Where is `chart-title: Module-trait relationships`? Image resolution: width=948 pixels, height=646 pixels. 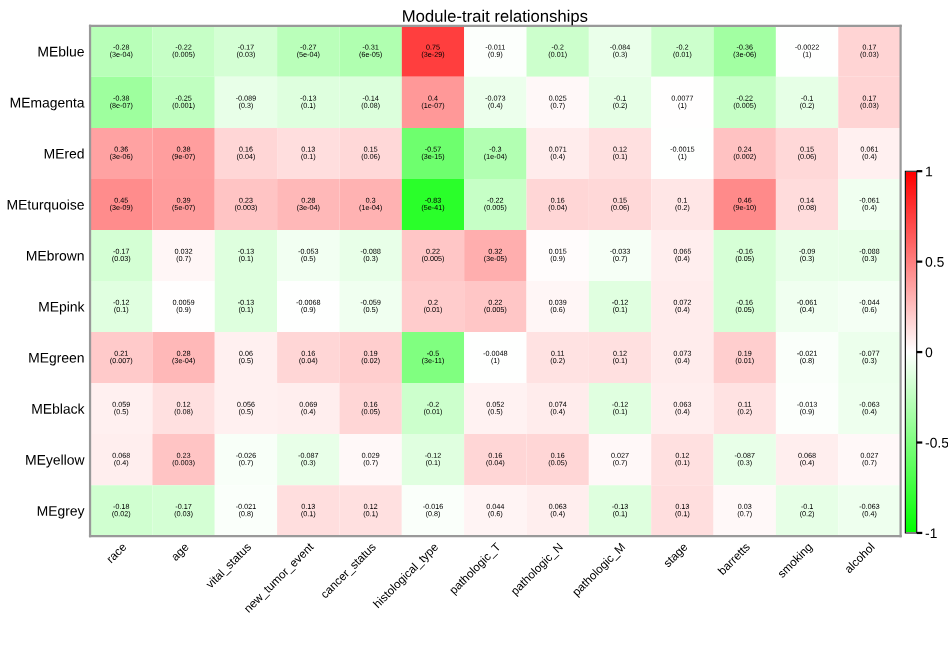
chart-title: Module-trait relationships is located at coordinates (495, 17).